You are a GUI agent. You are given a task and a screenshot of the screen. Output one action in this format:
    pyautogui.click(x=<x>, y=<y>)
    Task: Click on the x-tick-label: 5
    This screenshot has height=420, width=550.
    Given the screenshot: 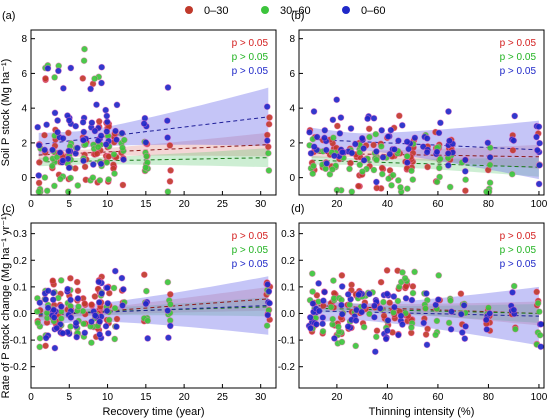 What is the action you would take?
    pyautogui.click(x=70, y=204)
    